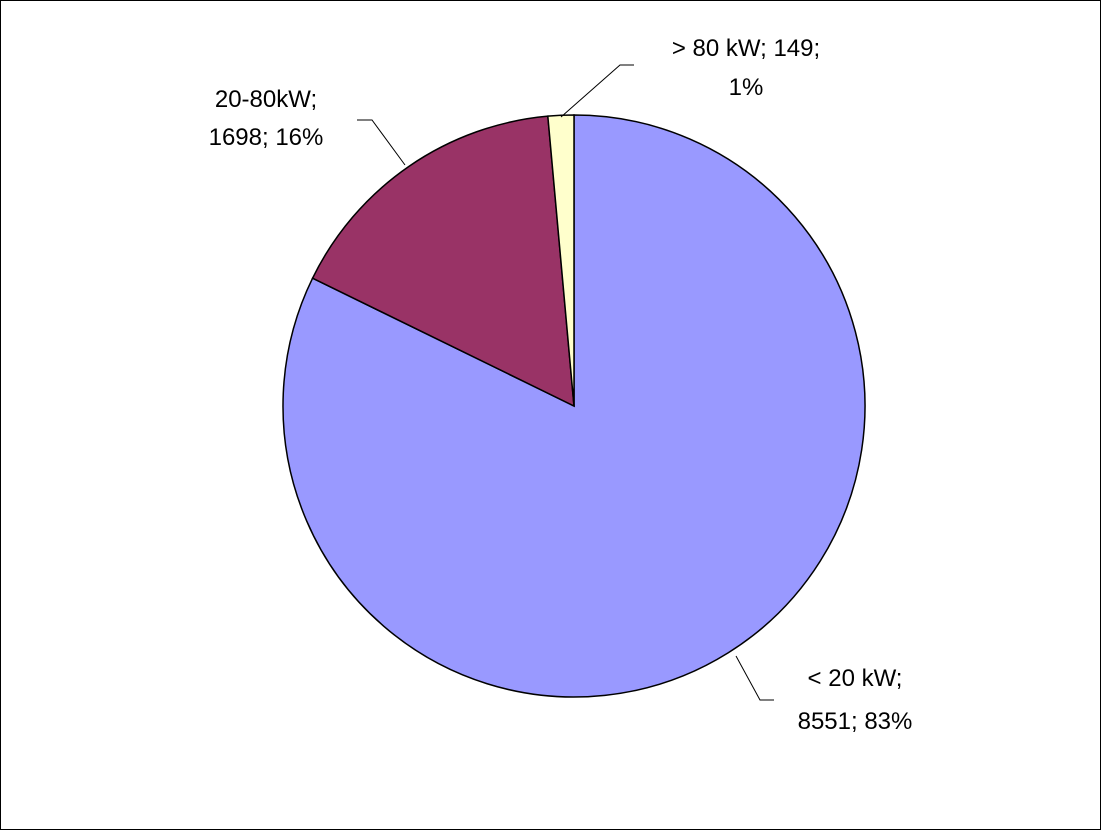 Image resolution: width=1104 pixels, height=830 pixels. What do you see at coordinates (443, 261) in the screenshot?
I see `slice-20-80kw` at bounding box center [443, 261].